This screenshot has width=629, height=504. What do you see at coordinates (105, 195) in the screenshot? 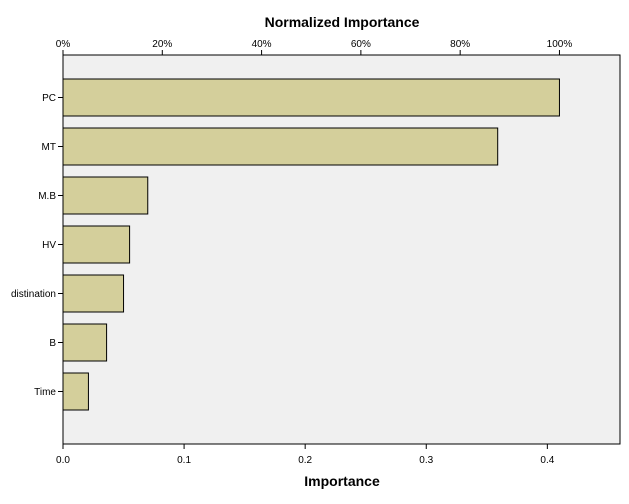
I see `bar-m-b` at bounding box center [105, 195].